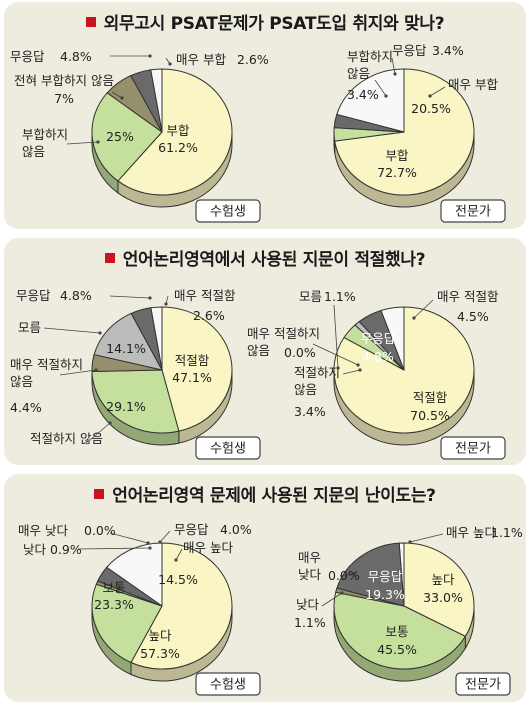  What do you see at coordinates (443, 579) in the screenshot?
I see `slice-label: 높다` at bounding box center [443, 579].